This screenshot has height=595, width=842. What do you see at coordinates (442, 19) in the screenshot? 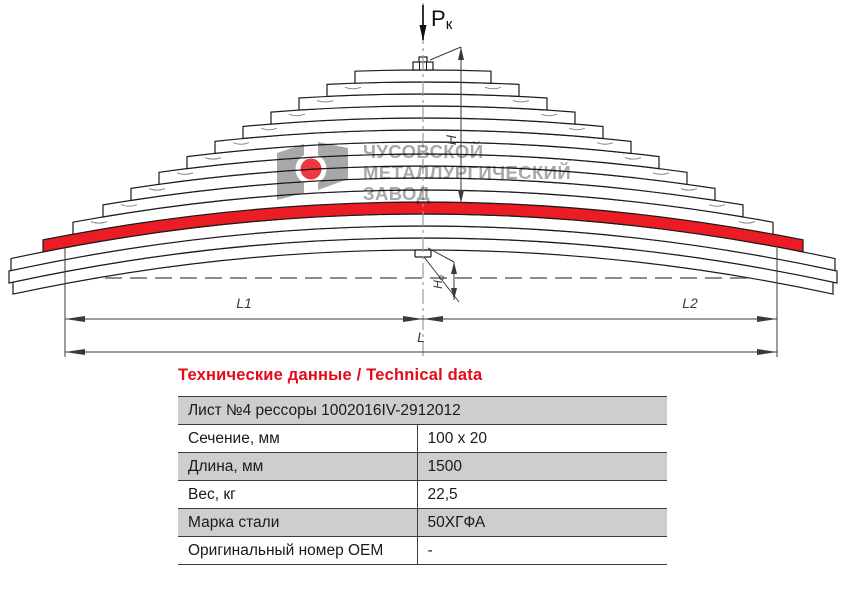
I see `svg-text: Pк` at bounding box center [442, 19].